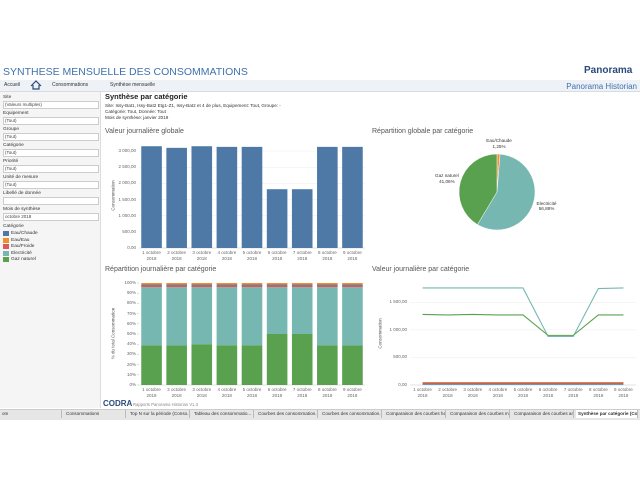 This screenshot has width=640, height=480. I want to click on y-tick-label: 0,00, so click(131, 247).